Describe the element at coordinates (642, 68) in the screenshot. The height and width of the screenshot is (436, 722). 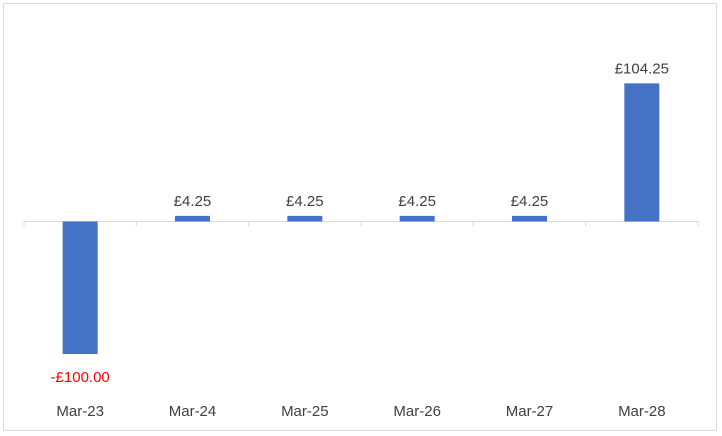
I see `data-label-mar-28: £104.25` at that location.